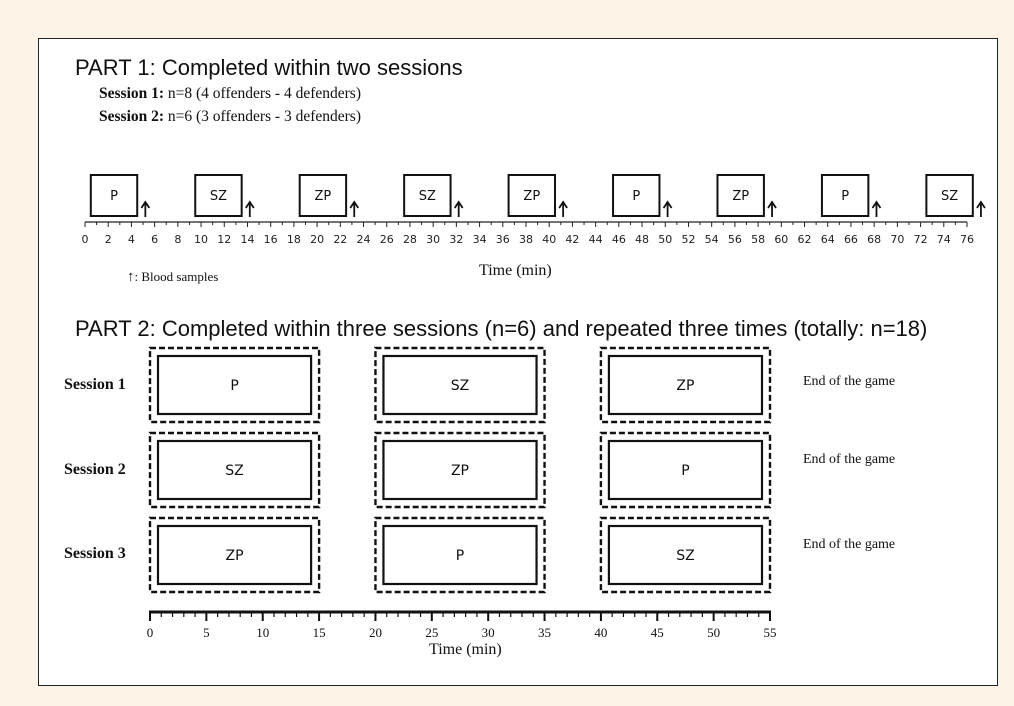 The height and width of the screenshot is (706, 1014). What do you see at coordinates (515, 270) in the screenshot?
I see `part1-axis-label: Time (min)` at bounding box center [515, 270].